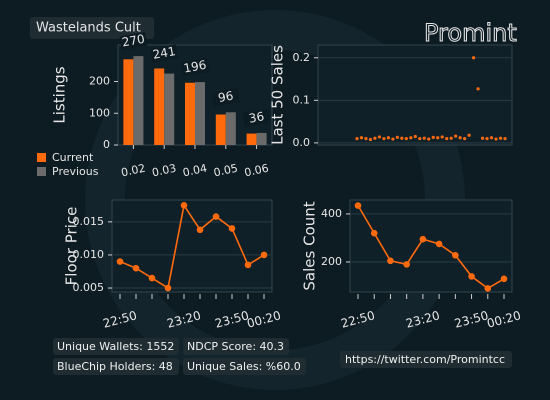 Image resolution: width=550 pixels, height=400 pixels. I want to click on y-tick-label: 0.1, so click(302, 99).